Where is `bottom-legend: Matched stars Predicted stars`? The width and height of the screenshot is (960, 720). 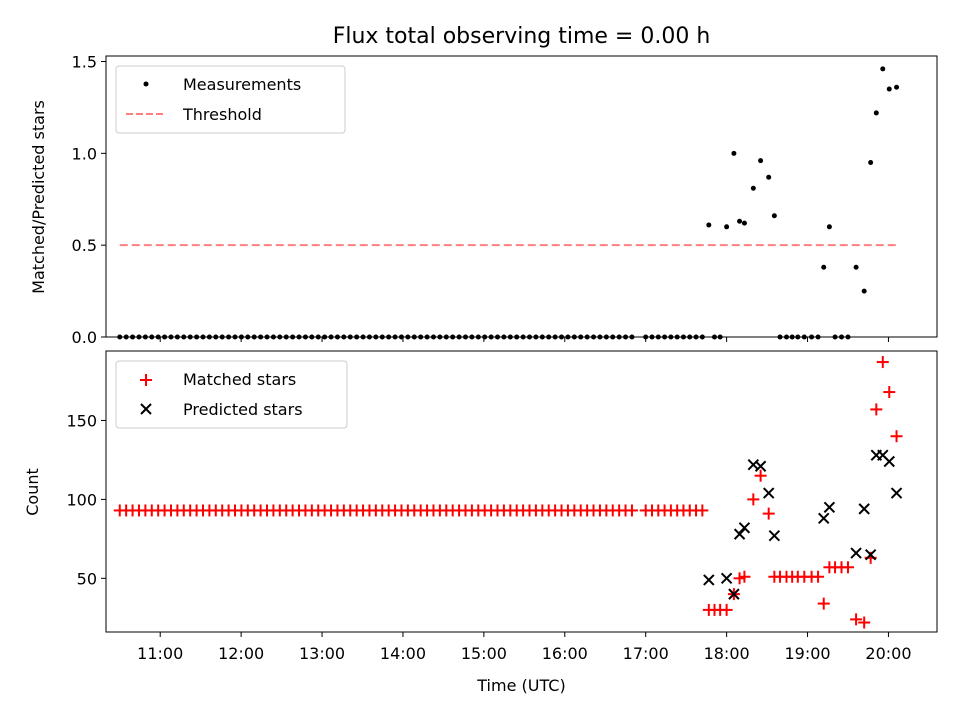
bottom-legend: Matched stars Predicted stars is located at coordinates (231, 394).